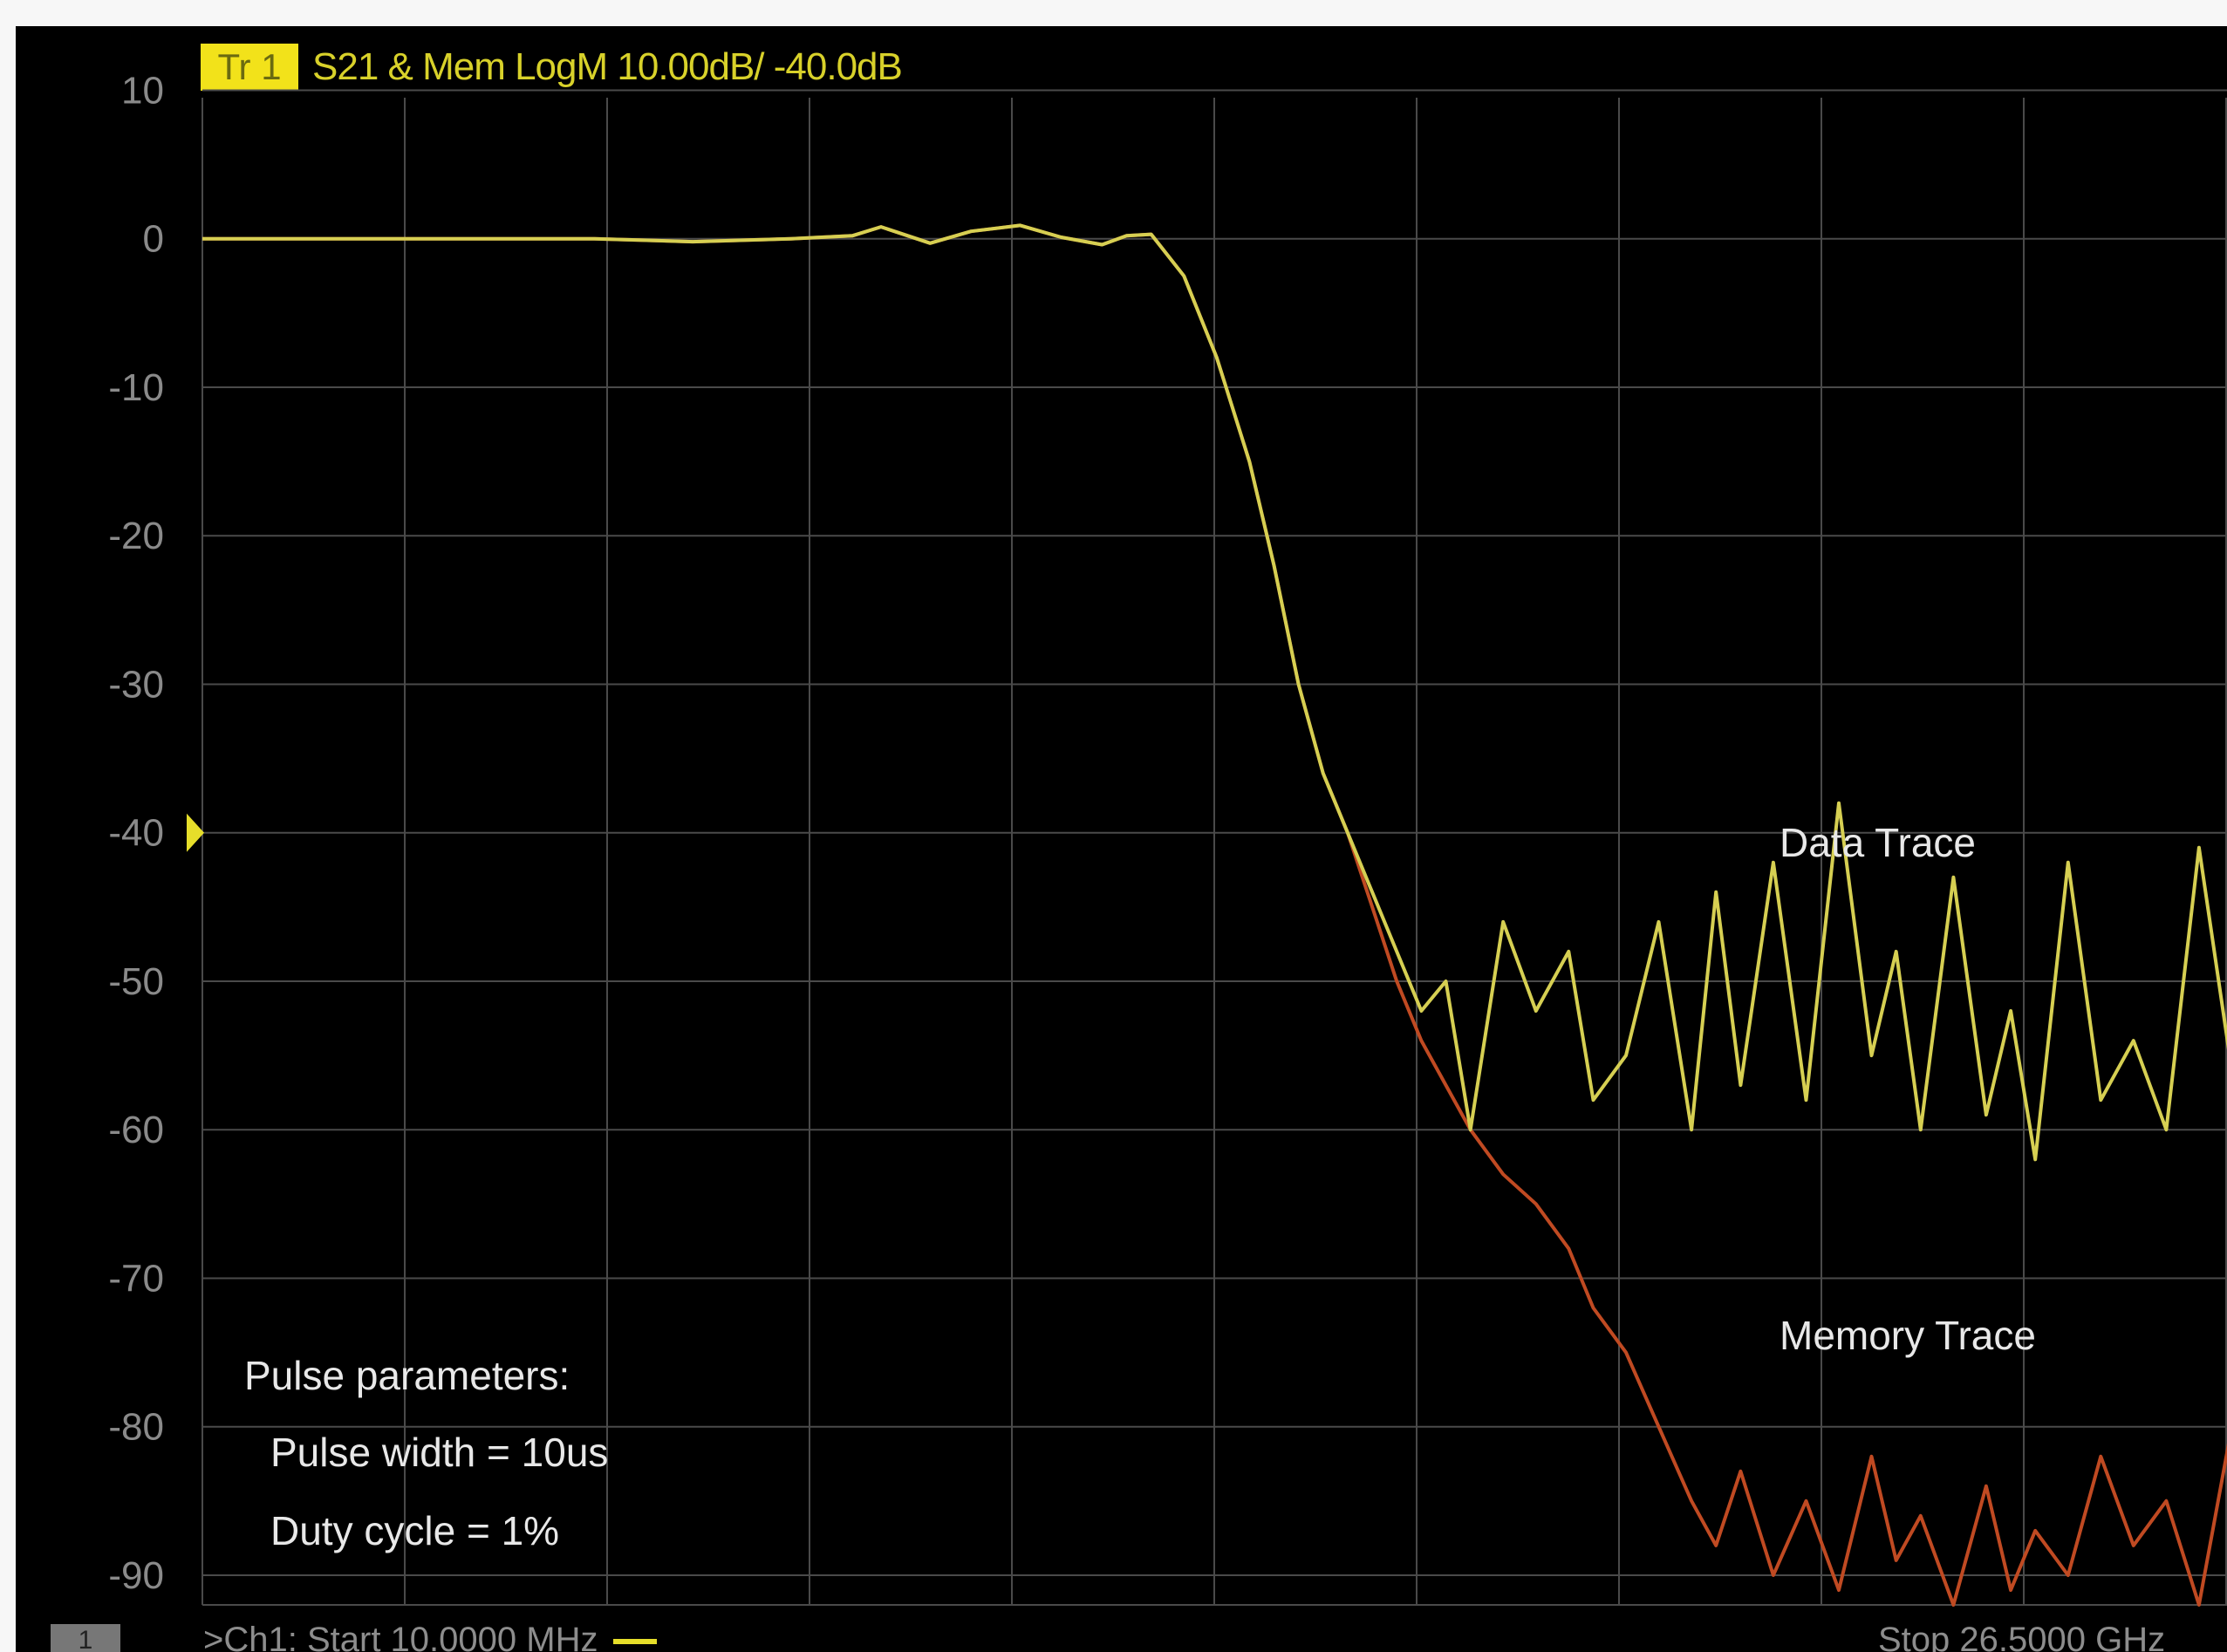 This screenshot has width=2227, height=1652. Describe the element at coordinates (136, 1278) in the screenshot. I see `y-tick-label: -70` at that location.